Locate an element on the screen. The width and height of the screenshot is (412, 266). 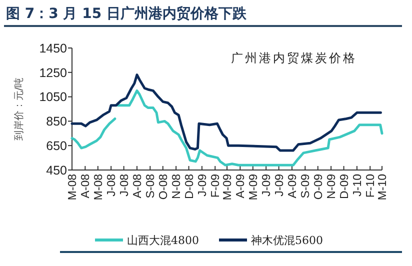
x-tick-label: N-08 is located at coordinates (177, 186).